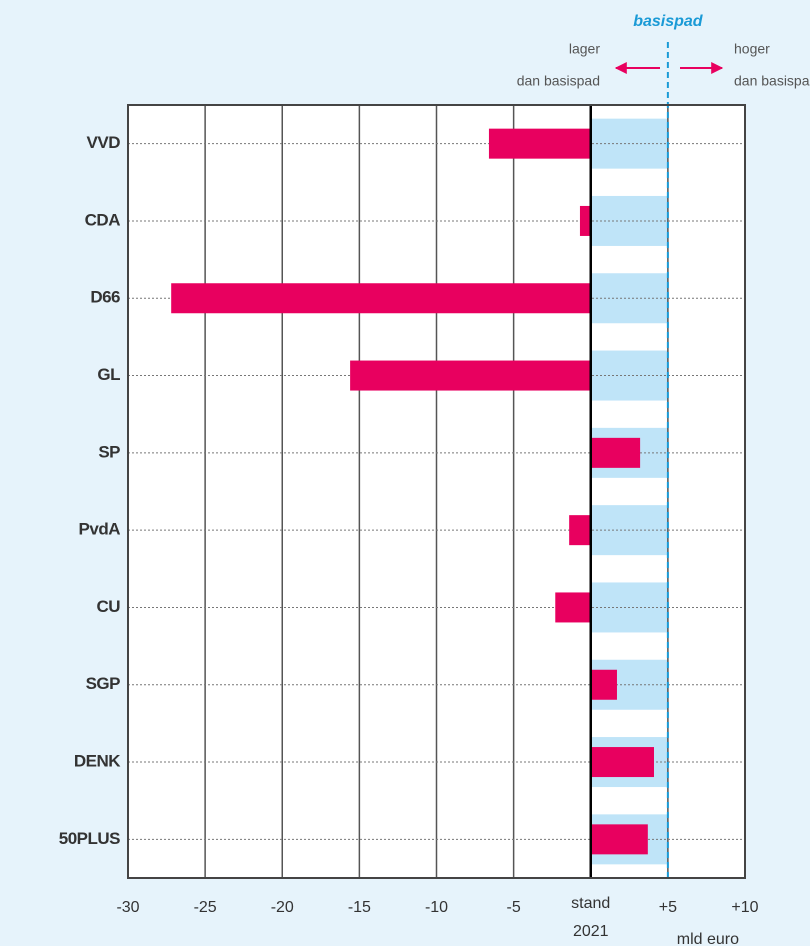 The width and height of the screenshot is (810, 946). I want to click on x-tick-label: -5, so click(514, 907).